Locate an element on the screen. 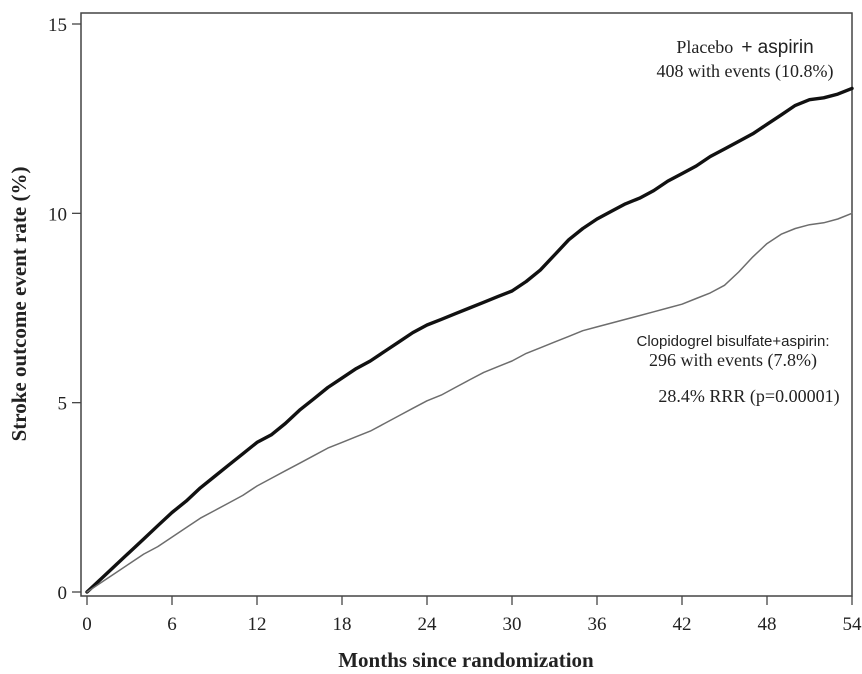 This screenshot has height=674, width=862. y-tick-label: 5 is located at coordinates (63, 404).